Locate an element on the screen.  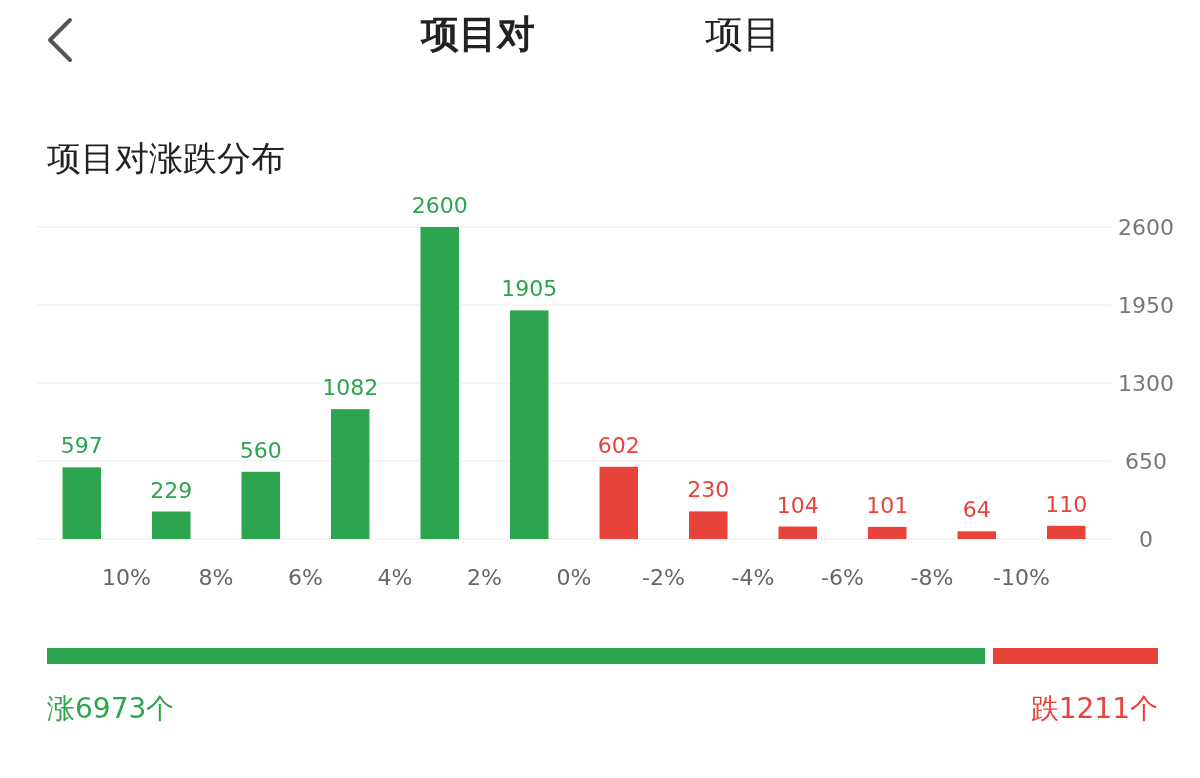
y-tick-label: 2600 is located at coordinates (1146, 227).